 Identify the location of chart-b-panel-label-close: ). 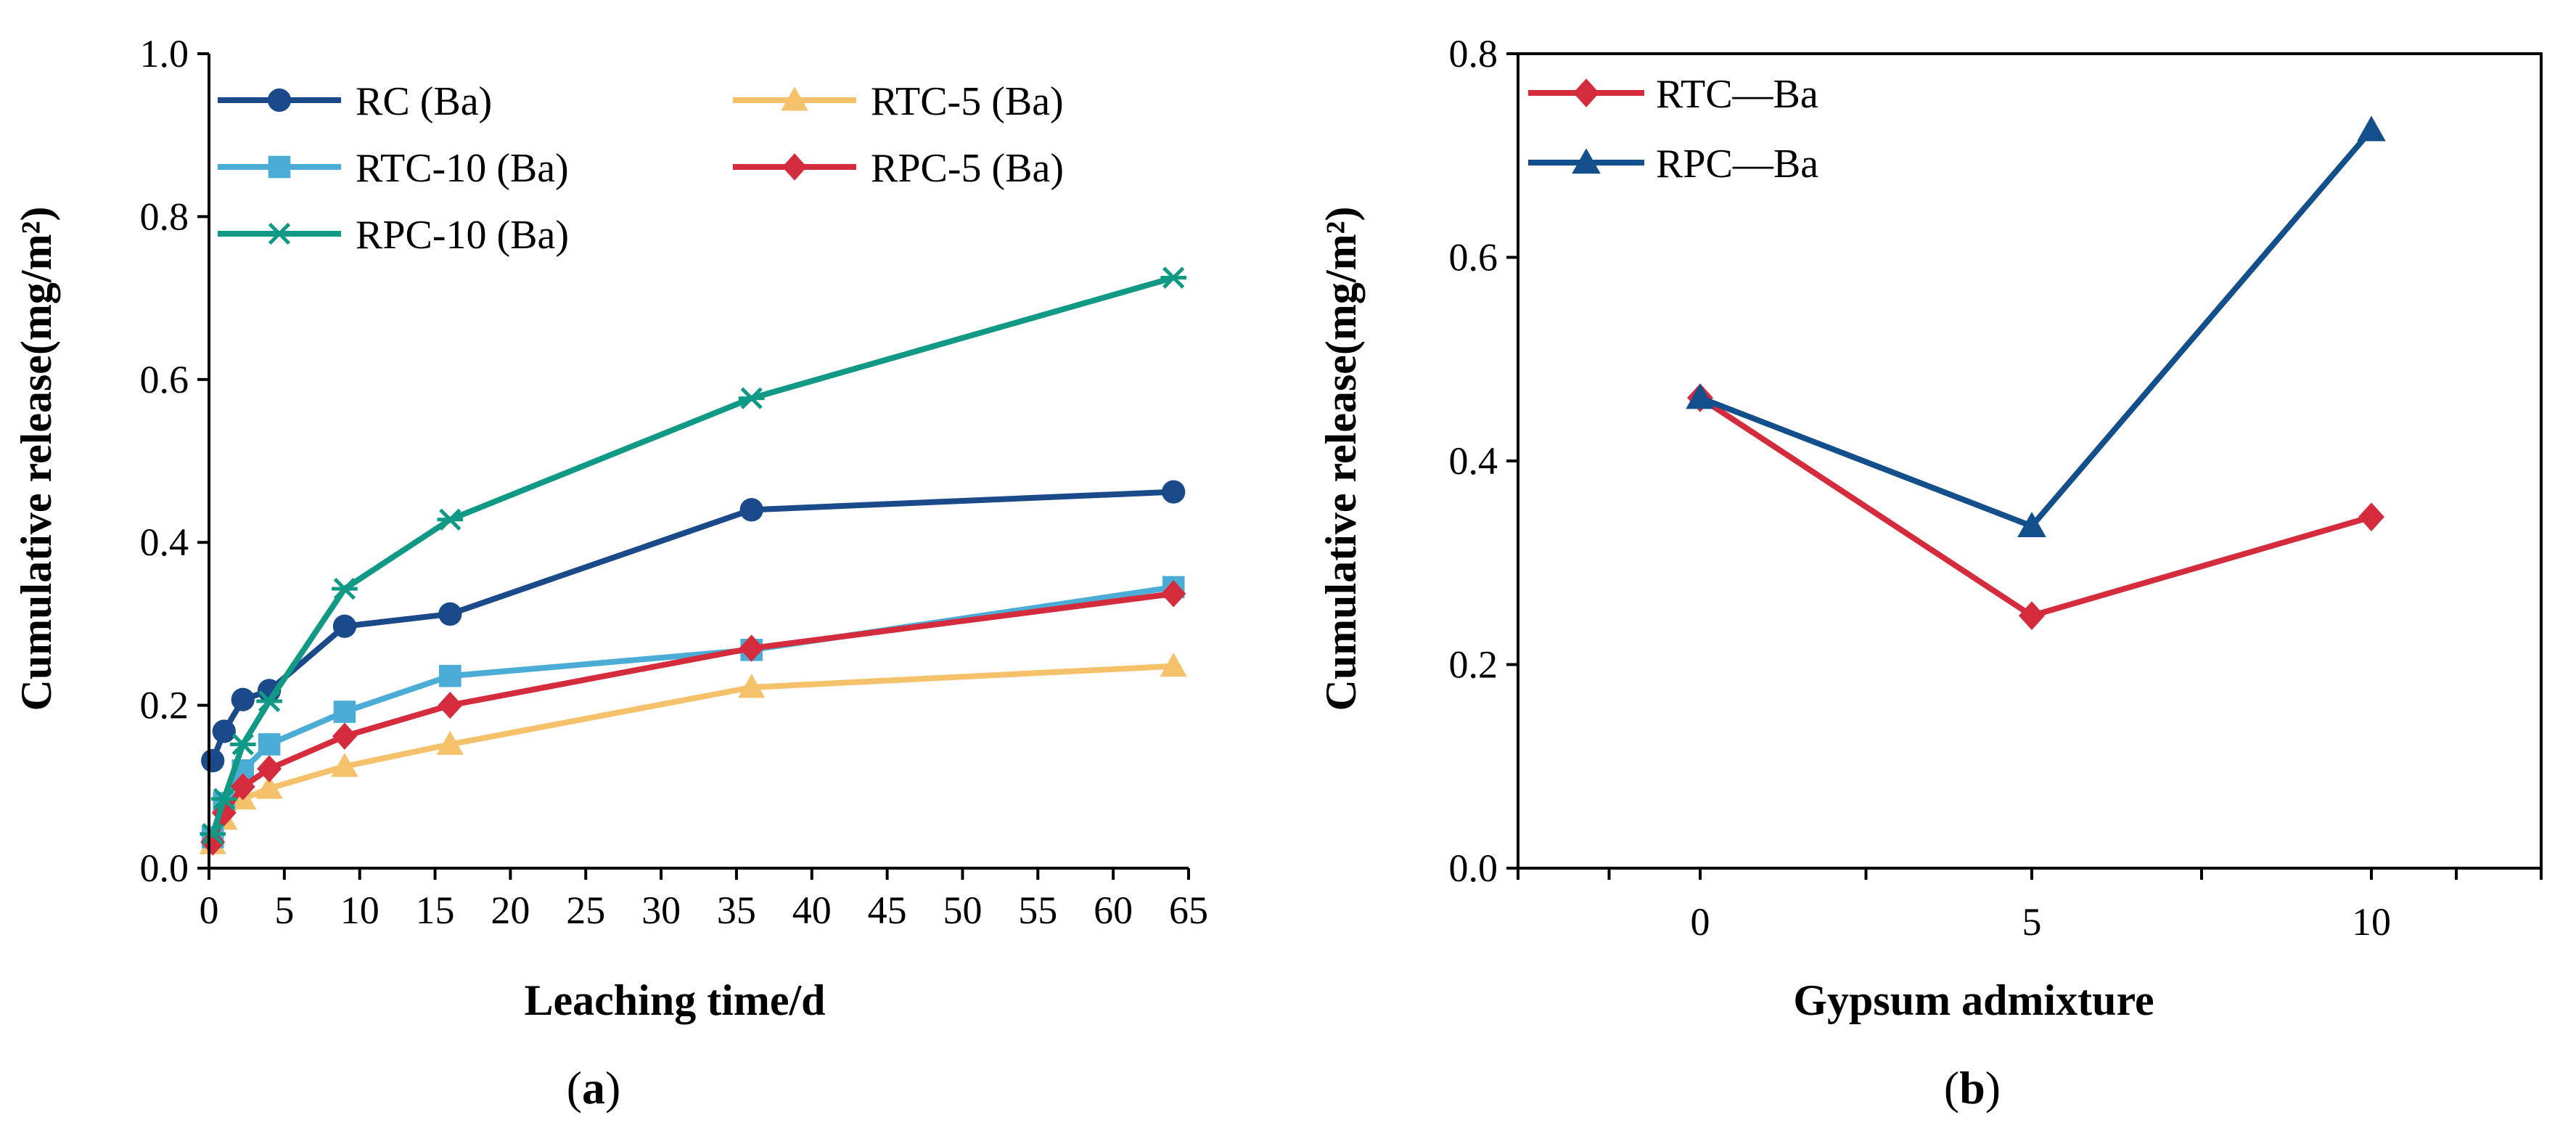
(1993, 1088).